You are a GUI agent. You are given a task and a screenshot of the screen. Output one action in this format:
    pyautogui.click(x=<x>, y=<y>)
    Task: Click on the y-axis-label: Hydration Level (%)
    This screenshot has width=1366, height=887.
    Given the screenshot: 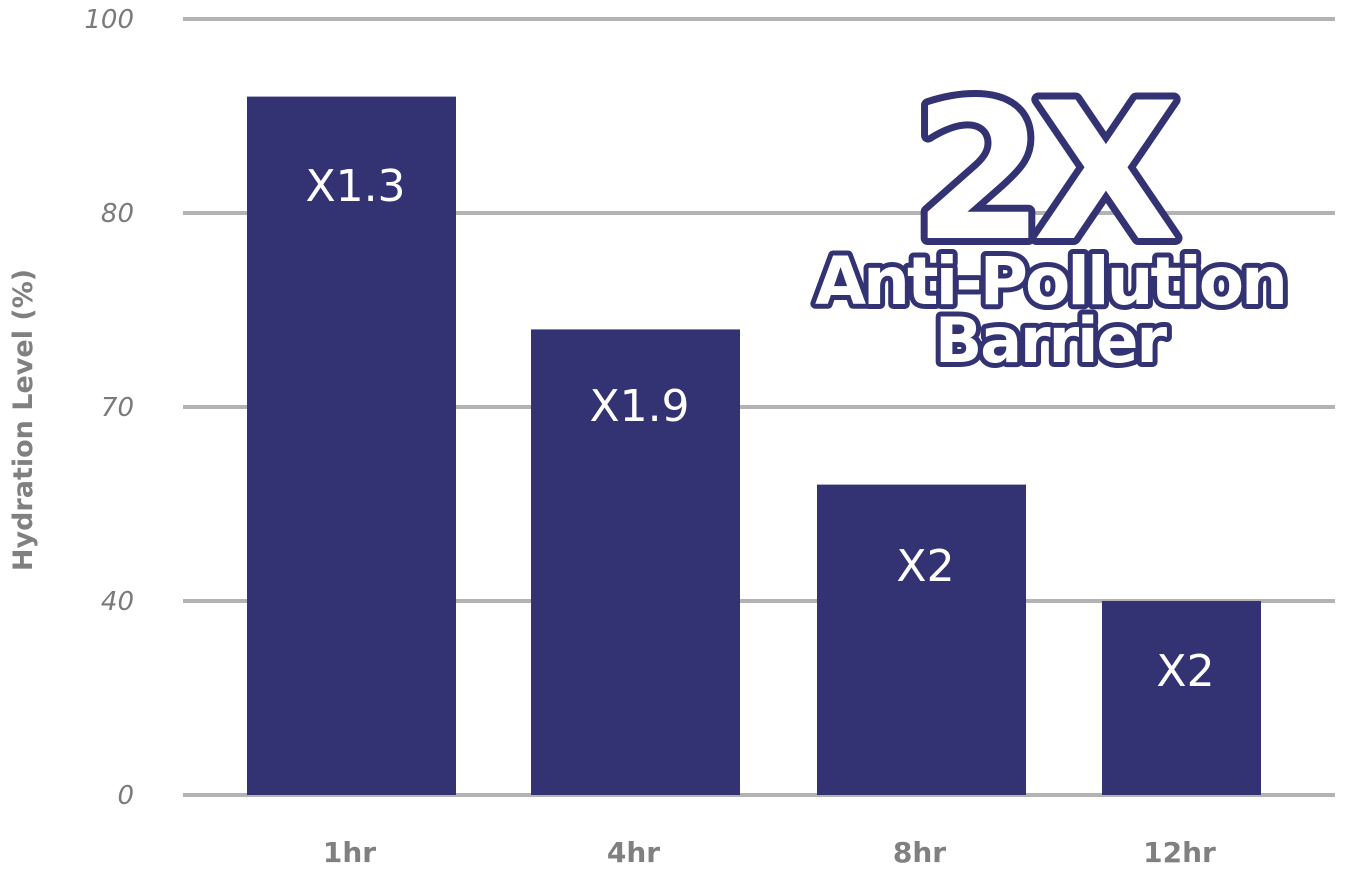 What is the action you would take?
    pyautogui.click(x=23, y=420)
    